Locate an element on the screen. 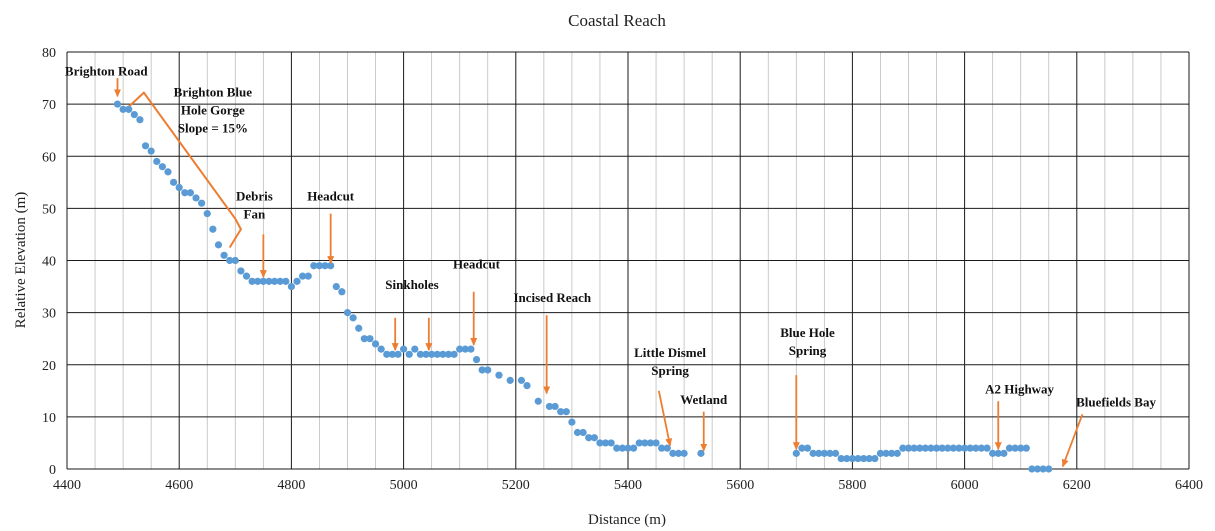  x-tick-label: 4600 is located at coordinates (179, 485).